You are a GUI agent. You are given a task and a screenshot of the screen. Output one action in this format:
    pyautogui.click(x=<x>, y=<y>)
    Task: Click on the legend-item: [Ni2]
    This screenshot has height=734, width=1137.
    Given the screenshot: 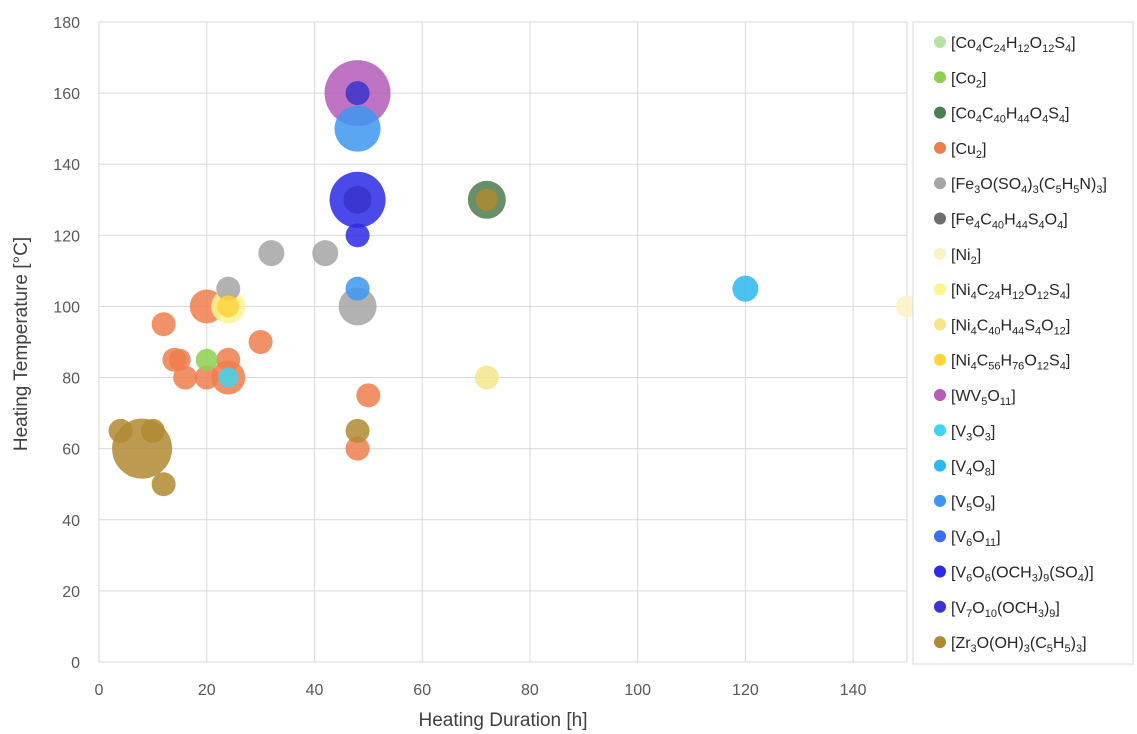 What is the action you would take?
    pyautogui.click(x=957, y=257)
    